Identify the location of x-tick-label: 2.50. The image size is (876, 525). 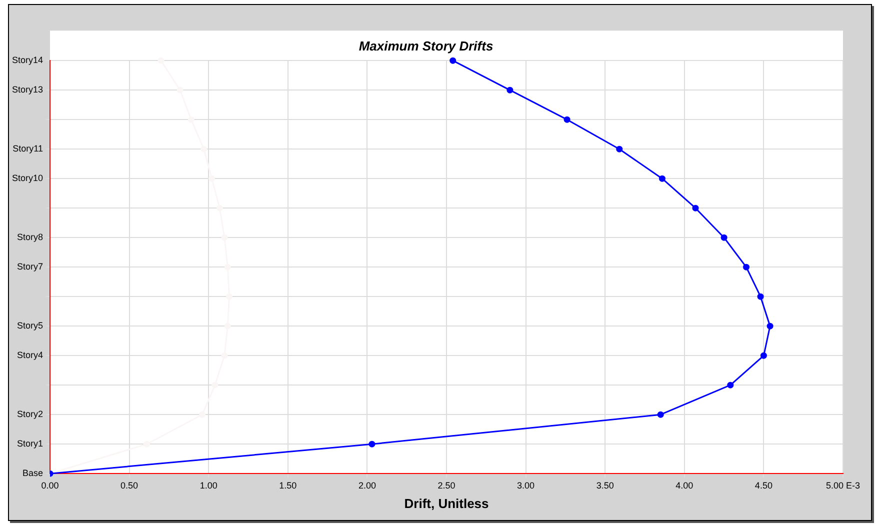
(447, 485).